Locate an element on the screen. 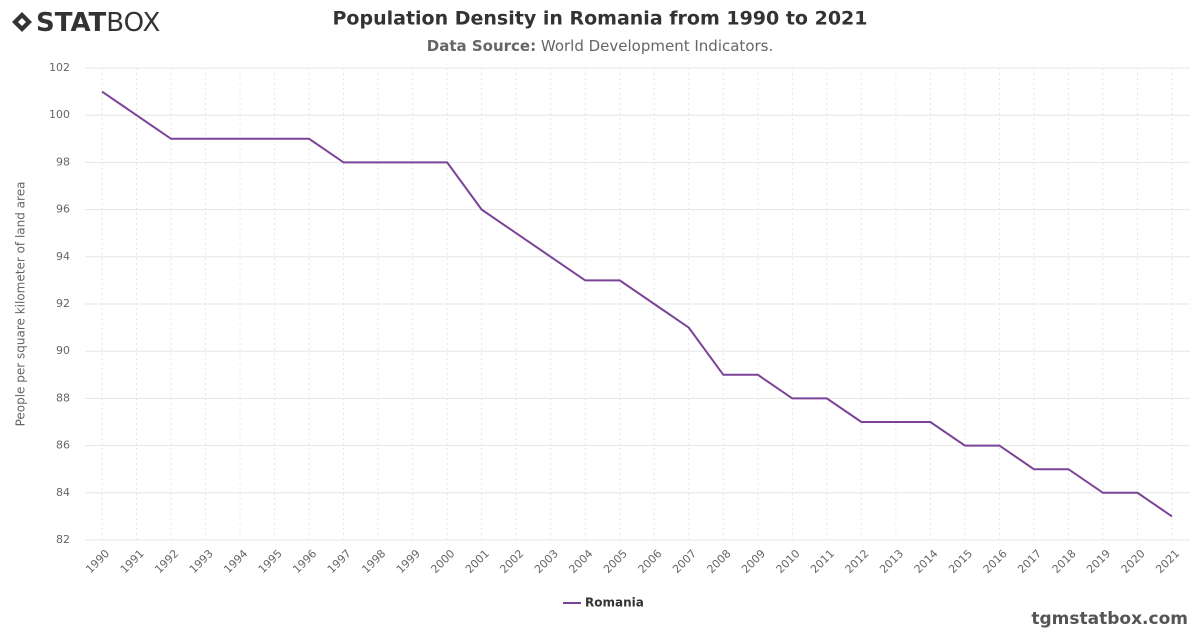 The width and height of the screenshot is (1200, 634). x-tick-label: 2011 is located at coordinates (822, 561).